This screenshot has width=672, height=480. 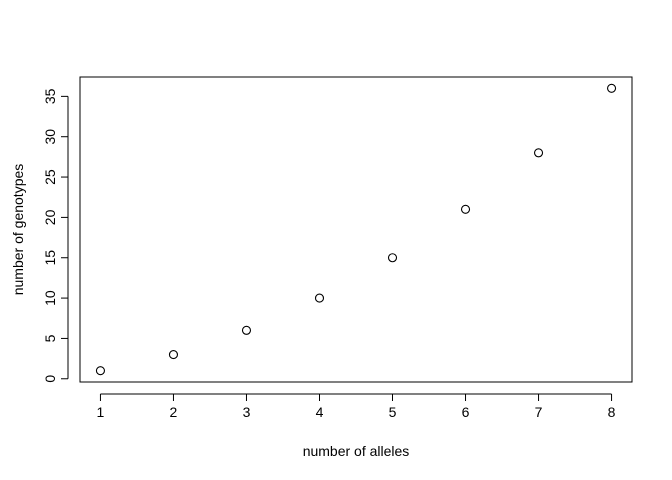 What do you see at coordinates (55, 235) in the screenshot?
I see `y-axis: 0 5 10 15 20 25 30 35` at bounding box center [55, 235].